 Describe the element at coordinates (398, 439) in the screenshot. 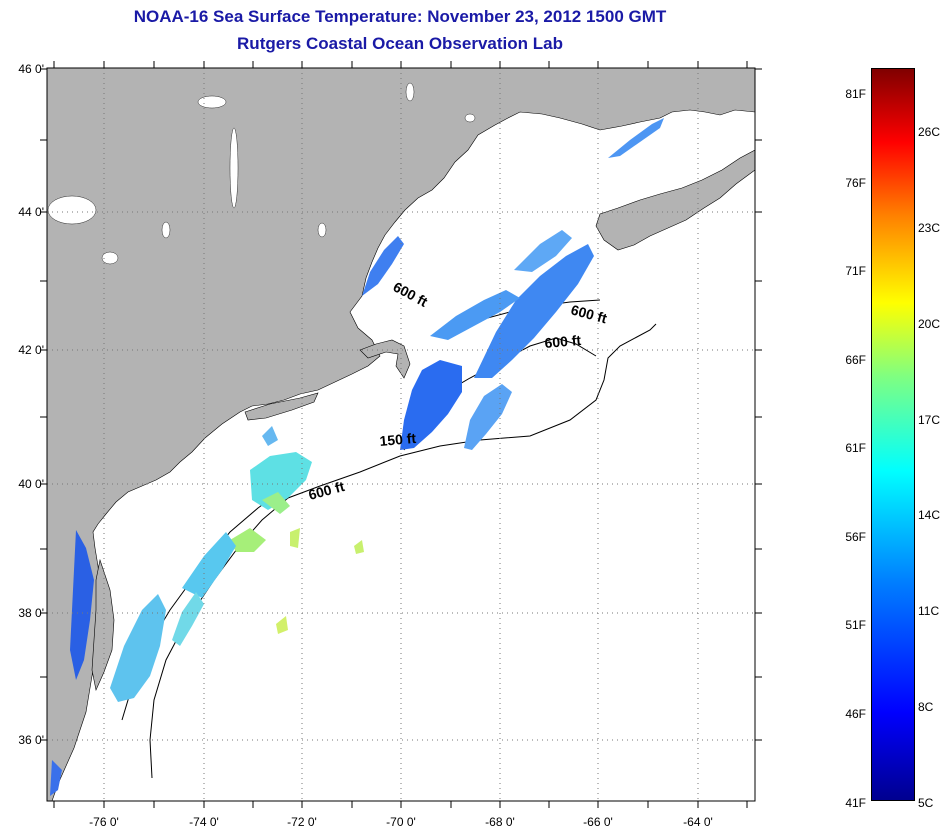

I see `contour-label: 150 ft` at that location.